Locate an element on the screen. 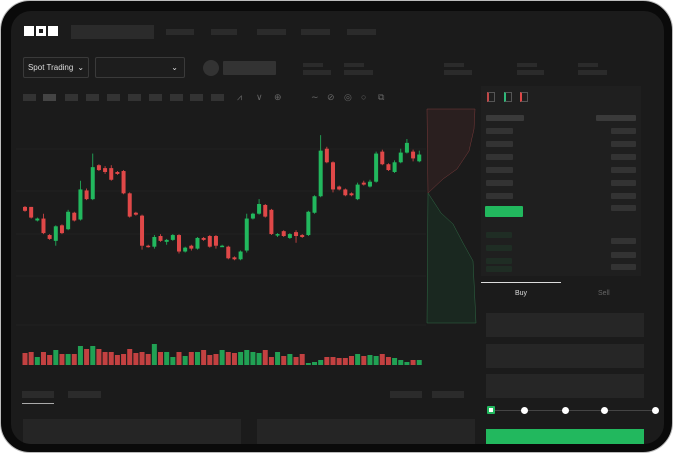 Image resolution: width=673 pixels, height=453 pixels. total-input is located at coordinates (565, 386).